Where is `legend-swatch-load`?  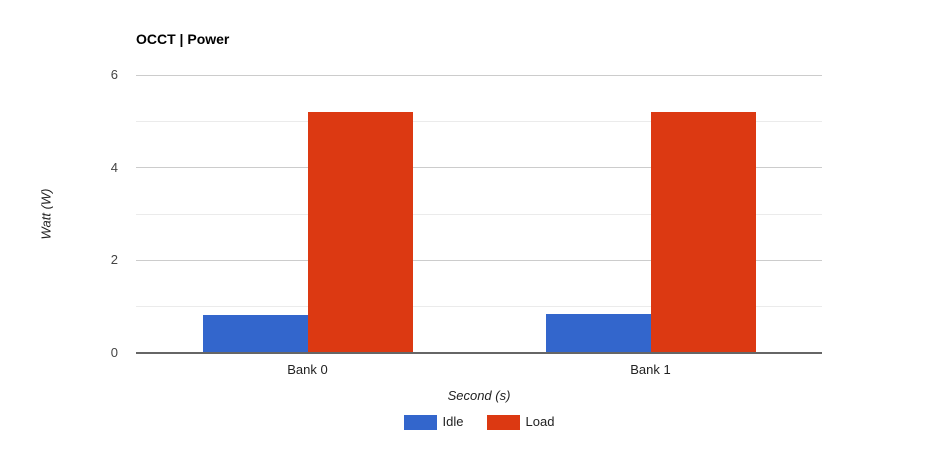 legend-swatch-load is located at coordinates (503, 422).